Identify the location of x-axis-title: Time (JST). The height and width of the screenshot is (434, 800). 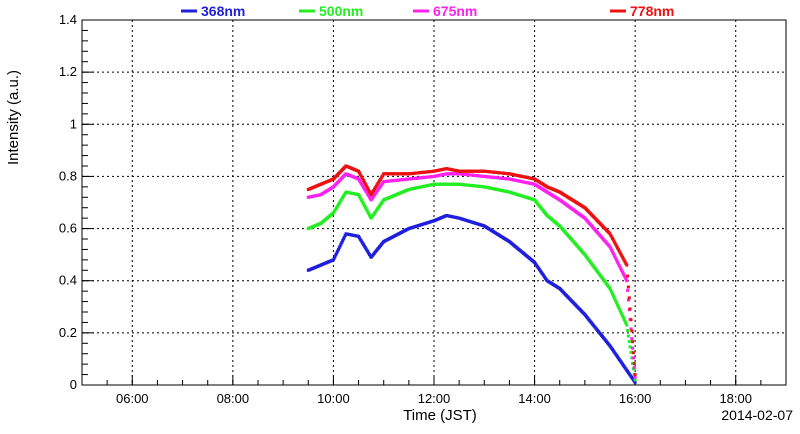
(440, 415).